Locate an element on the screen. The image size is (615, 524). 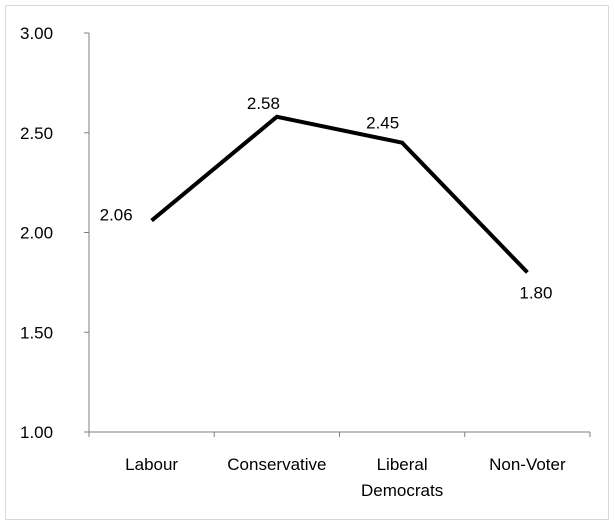
x-category-label: Labour is located at coordinates (151, 464).